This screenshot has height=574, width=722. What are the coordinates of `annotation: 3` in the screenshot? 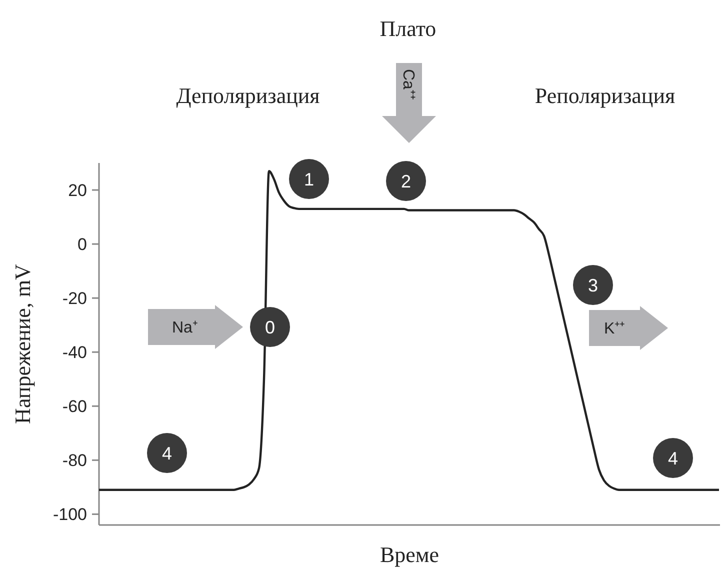 It's located at (593, 285).